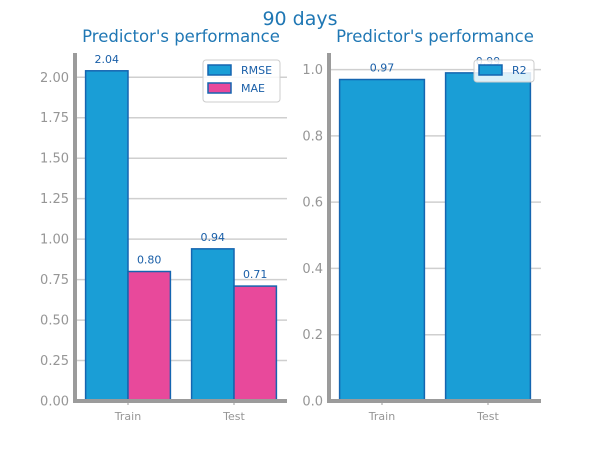  Describe the element at coordinates (299, 19) in the screenshot. I see `figure-title: 90 days` at that location.